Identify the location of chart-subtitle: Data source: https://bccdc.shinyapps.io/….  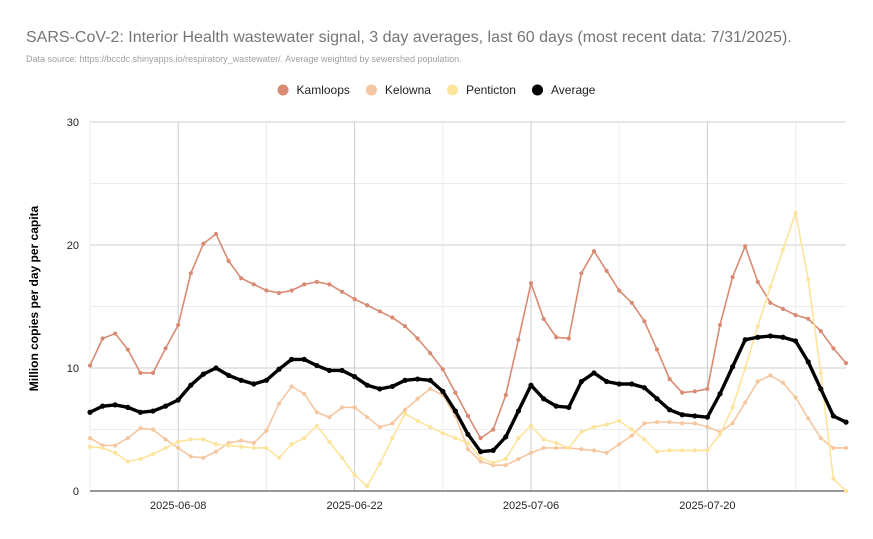
(244, 59).